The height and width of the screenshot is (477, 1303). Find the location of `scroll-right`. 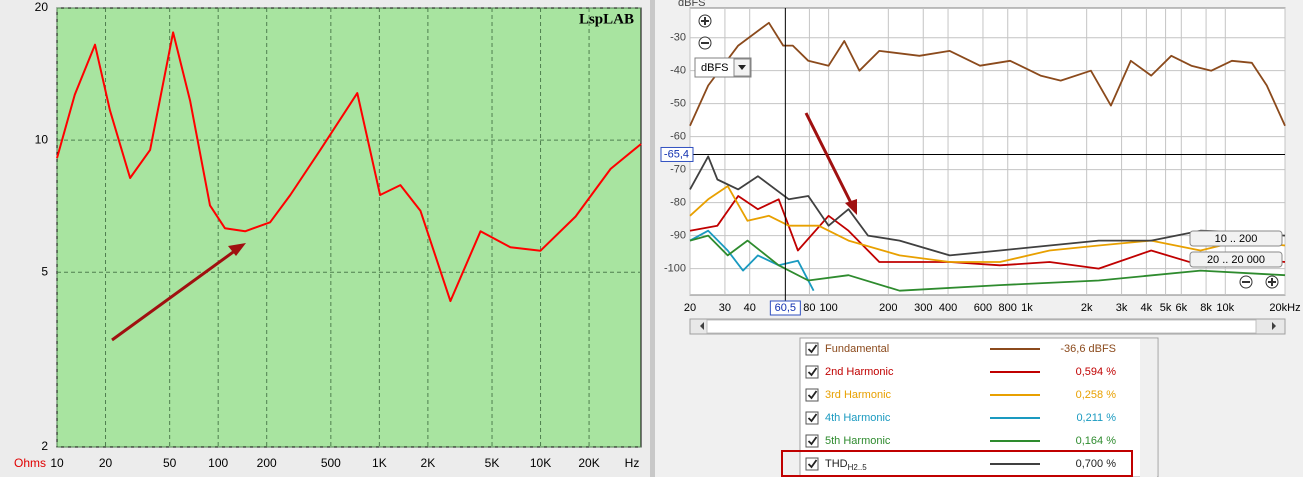

scroll-right is located at coordinates (1274, 326).